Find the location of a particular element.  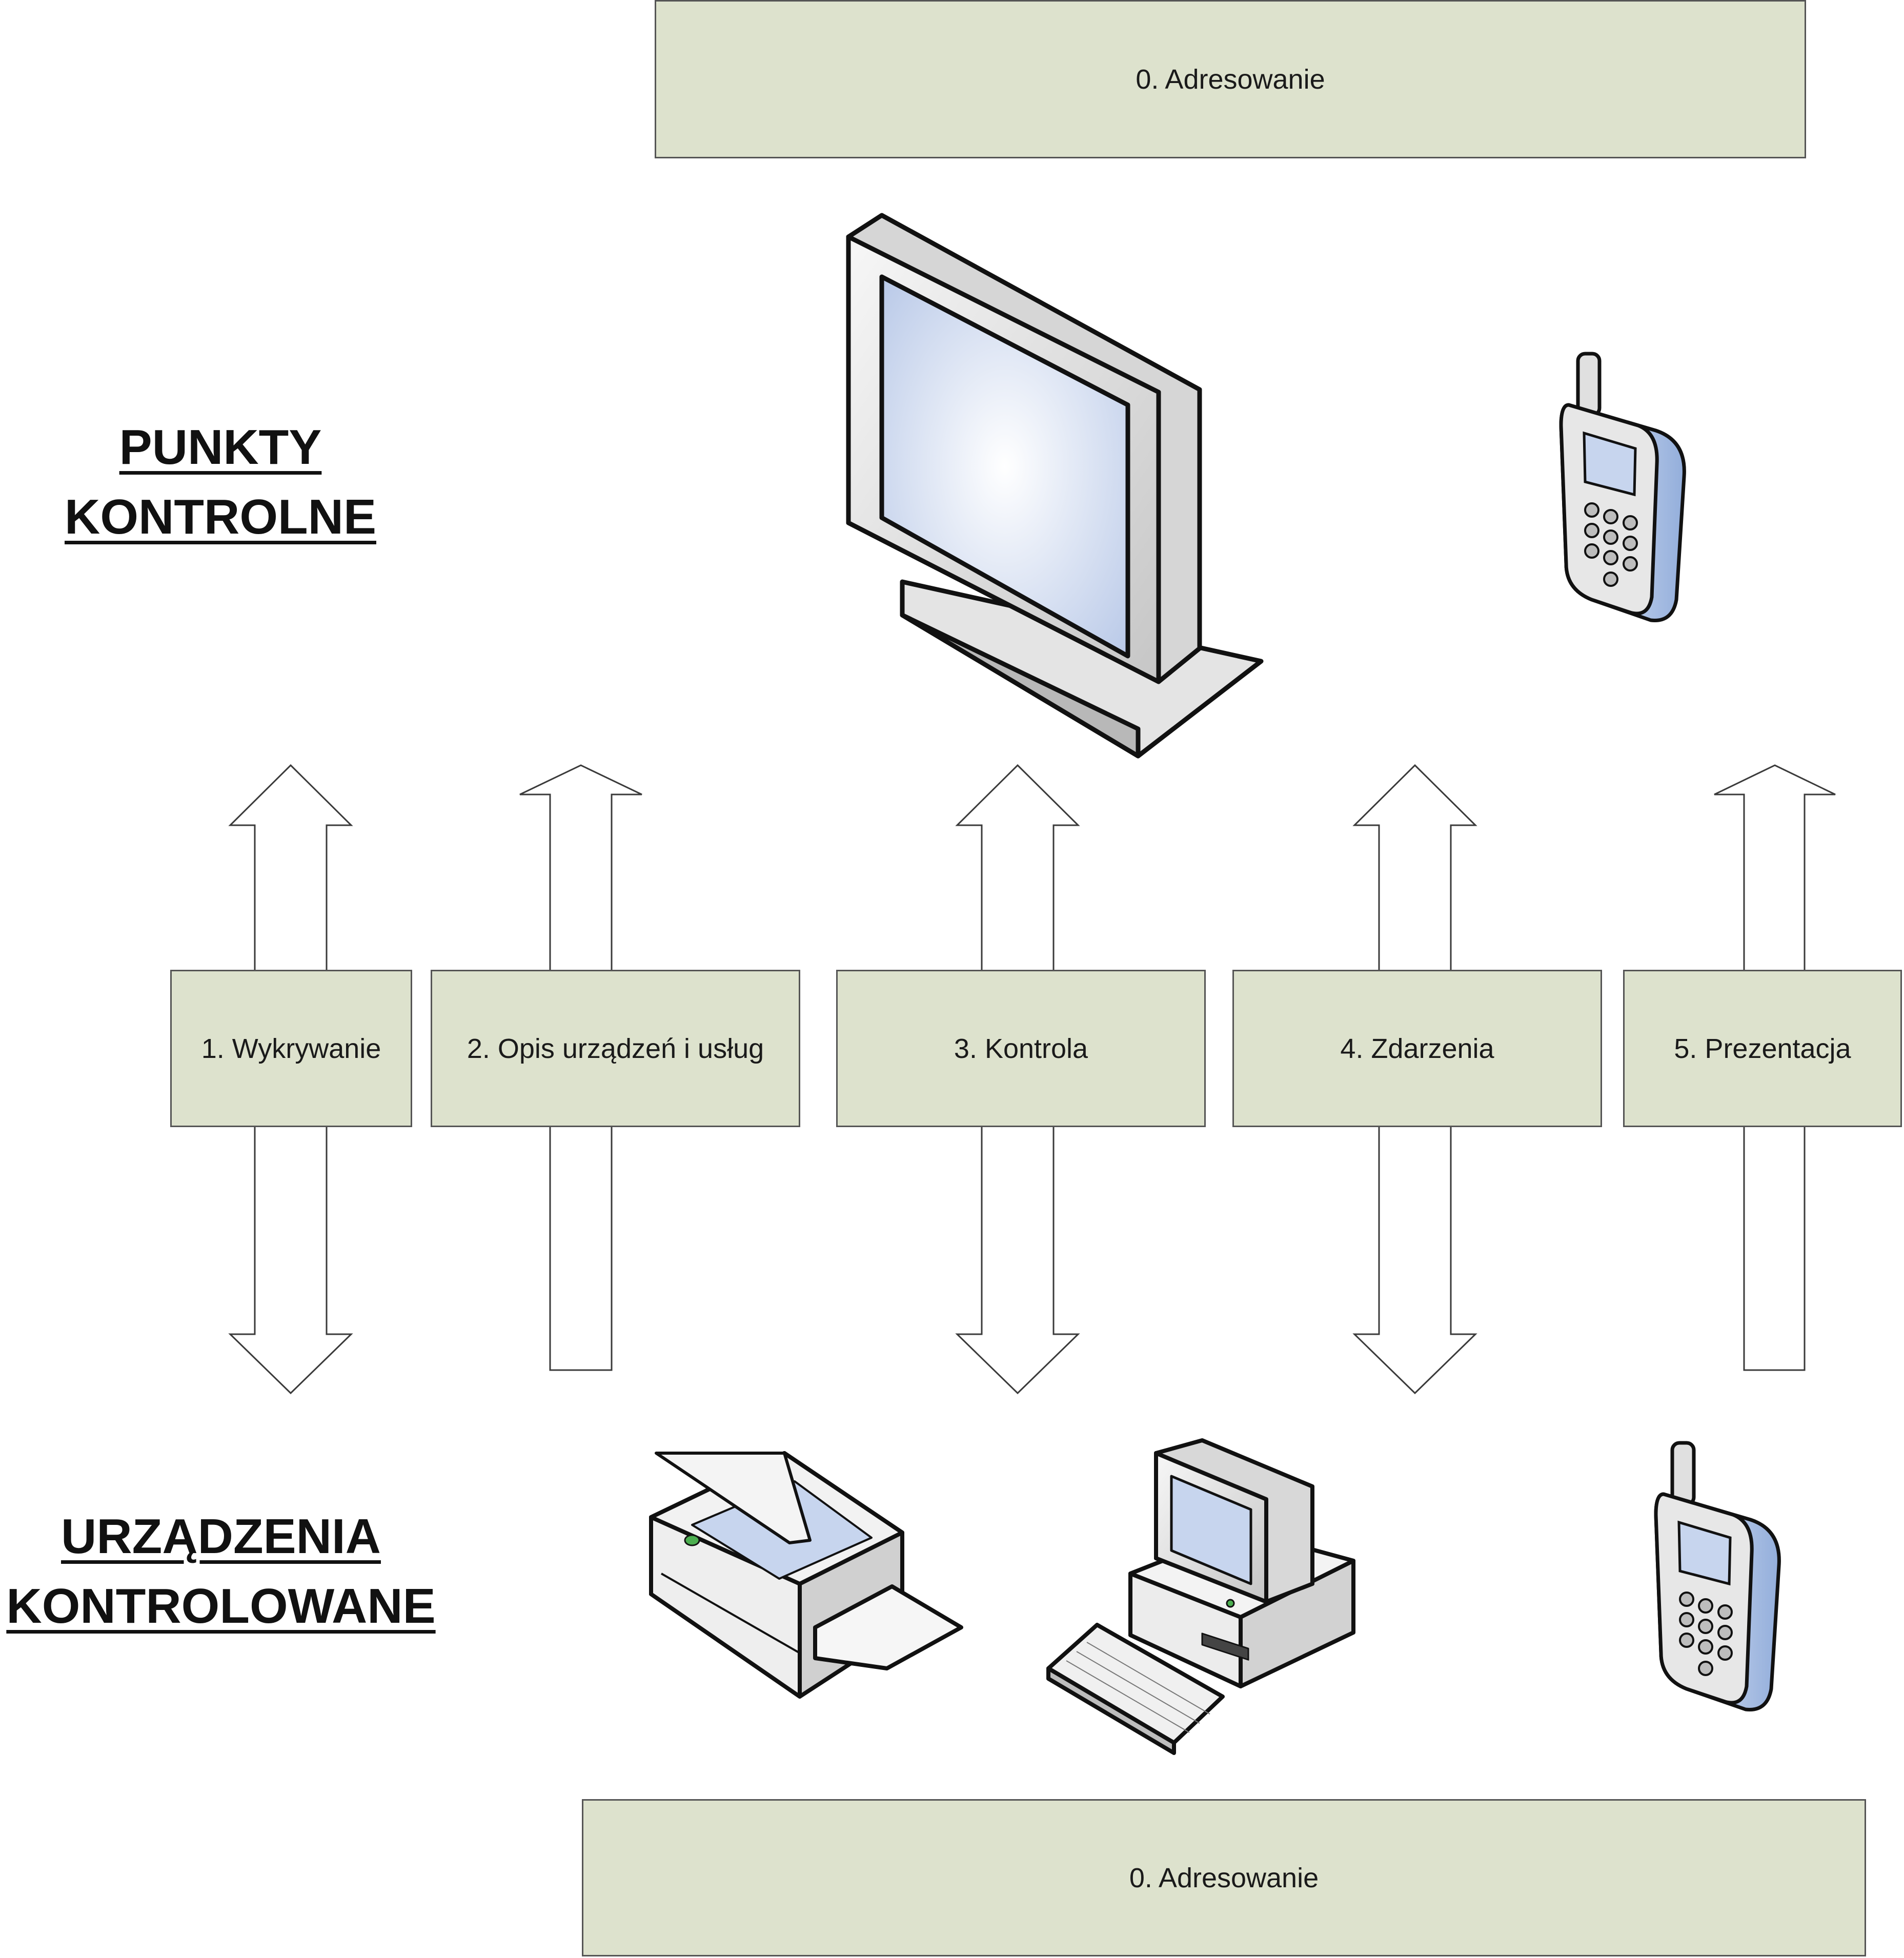

heading-control-points-line1: PUNKTY is located at coordinates (220, 447).